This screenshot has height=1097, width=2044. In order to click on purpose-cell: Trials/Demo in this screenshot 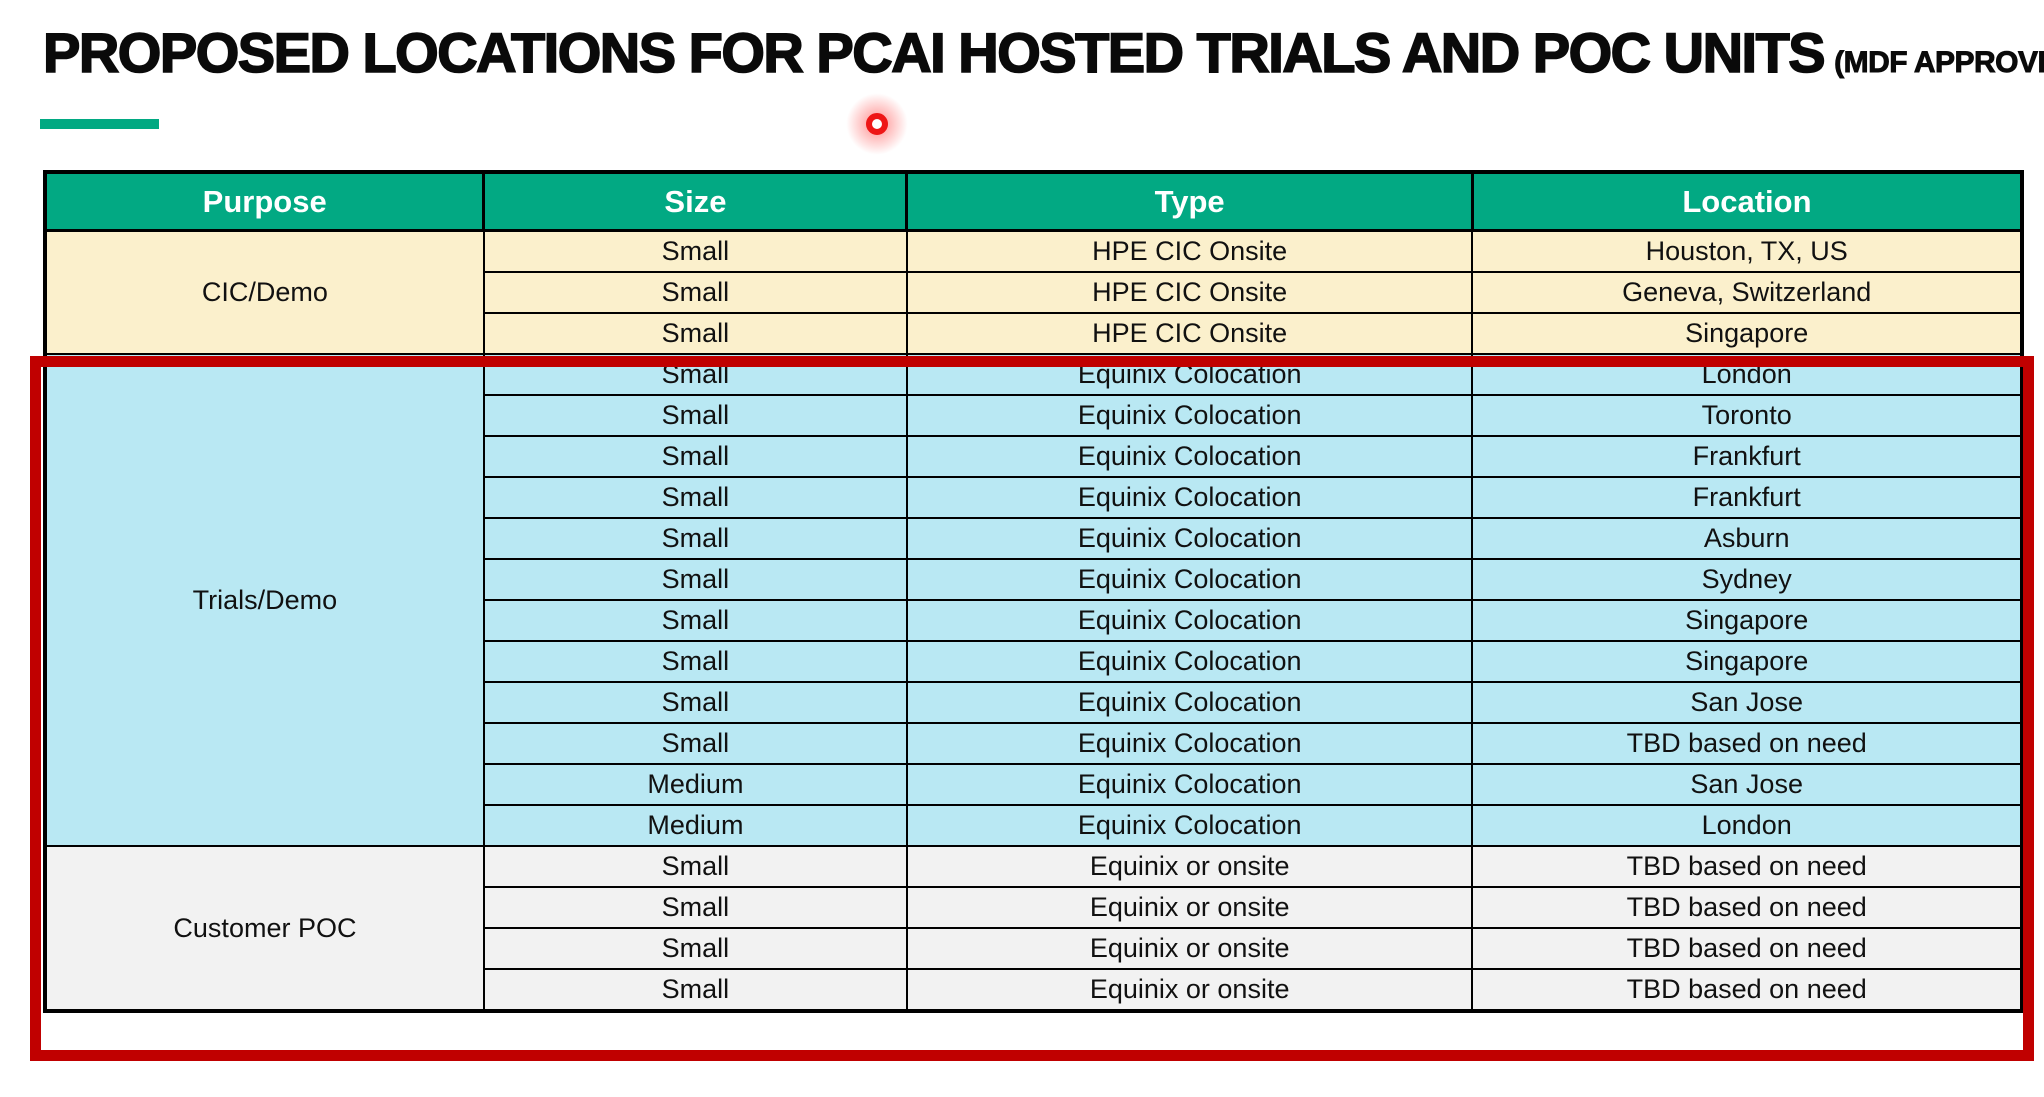, I will do `click(264, 600)`.